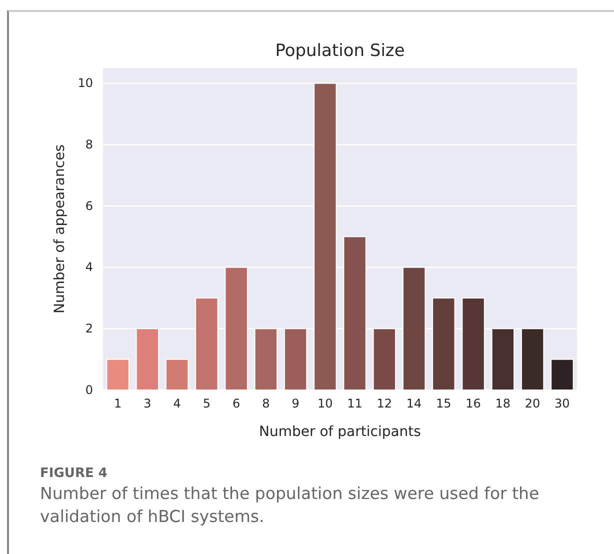 This screenshot has height=554, width=614. Describe the element at coordinates (340, 51) in the screenshot. I see `chart-title: Population Size` at that location.